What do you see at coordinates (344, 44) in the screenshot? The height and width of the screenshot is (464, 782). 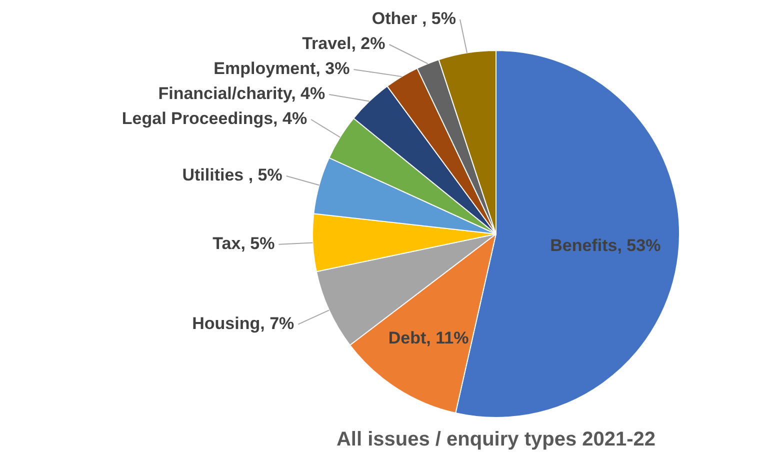 I see `slice-label: Travel, 2%` at bounding box center [344, 44].